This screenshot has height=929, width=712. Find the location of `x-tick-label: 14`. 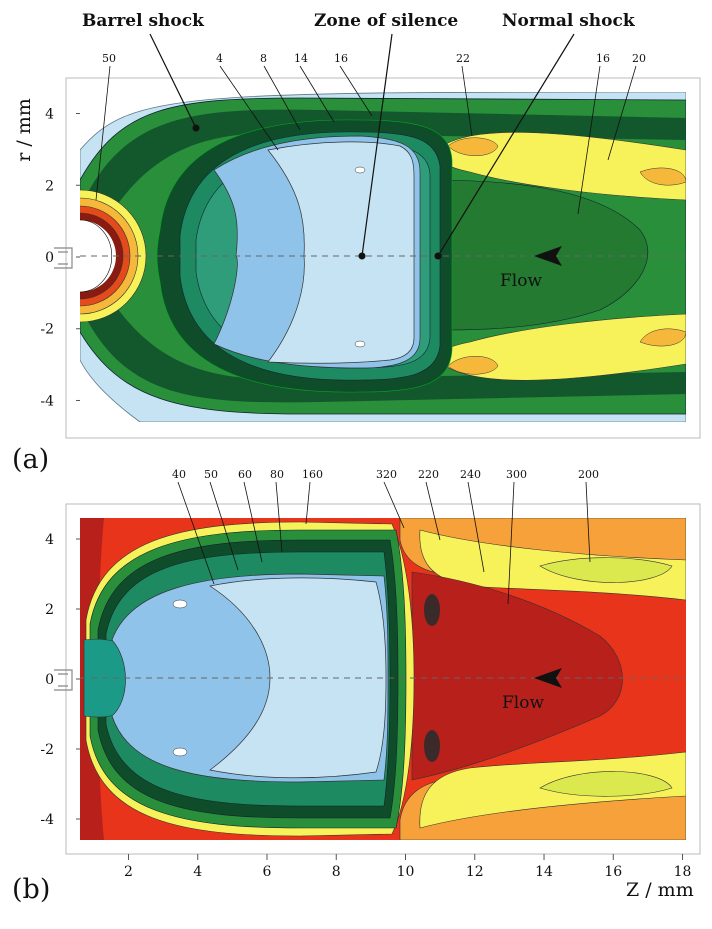

x-tick-label: 14 is located at coordinates (544, 872).